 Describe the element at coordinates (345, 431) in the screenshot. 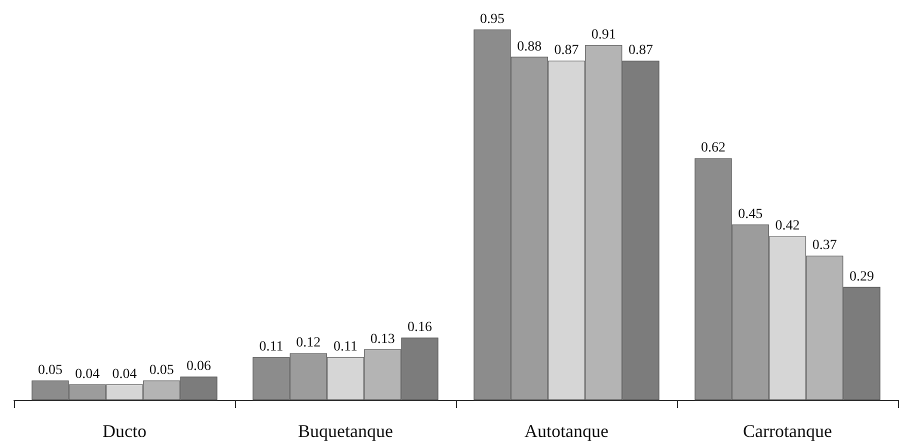

I see `x-tick-label: Buquetanque` at that location.